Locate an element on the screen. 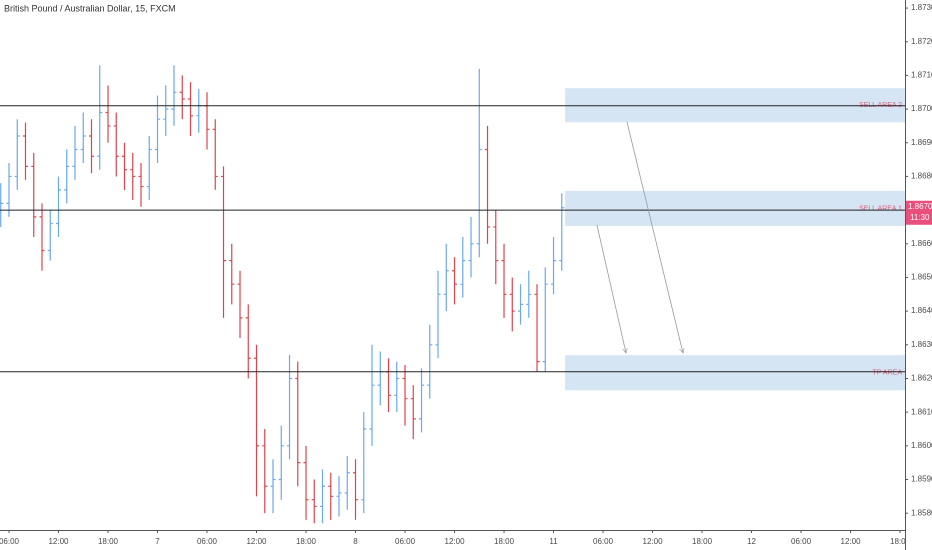 This screenshot has width=932, height=550. y-tick-label: 1.86900 is located at coordinates (921, 142).